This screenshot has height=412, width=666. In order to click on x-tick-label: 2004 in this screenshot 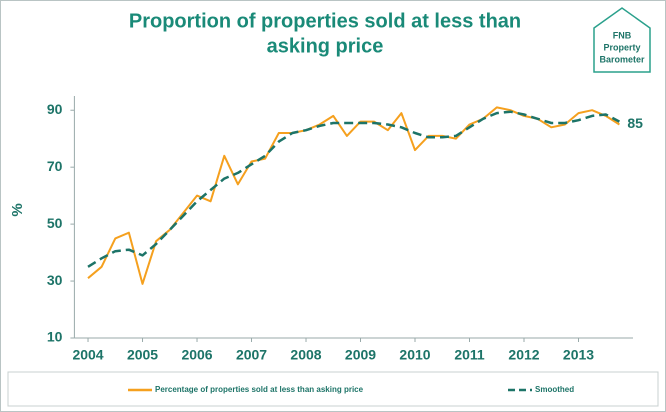, I will do `click(87, 355)`.